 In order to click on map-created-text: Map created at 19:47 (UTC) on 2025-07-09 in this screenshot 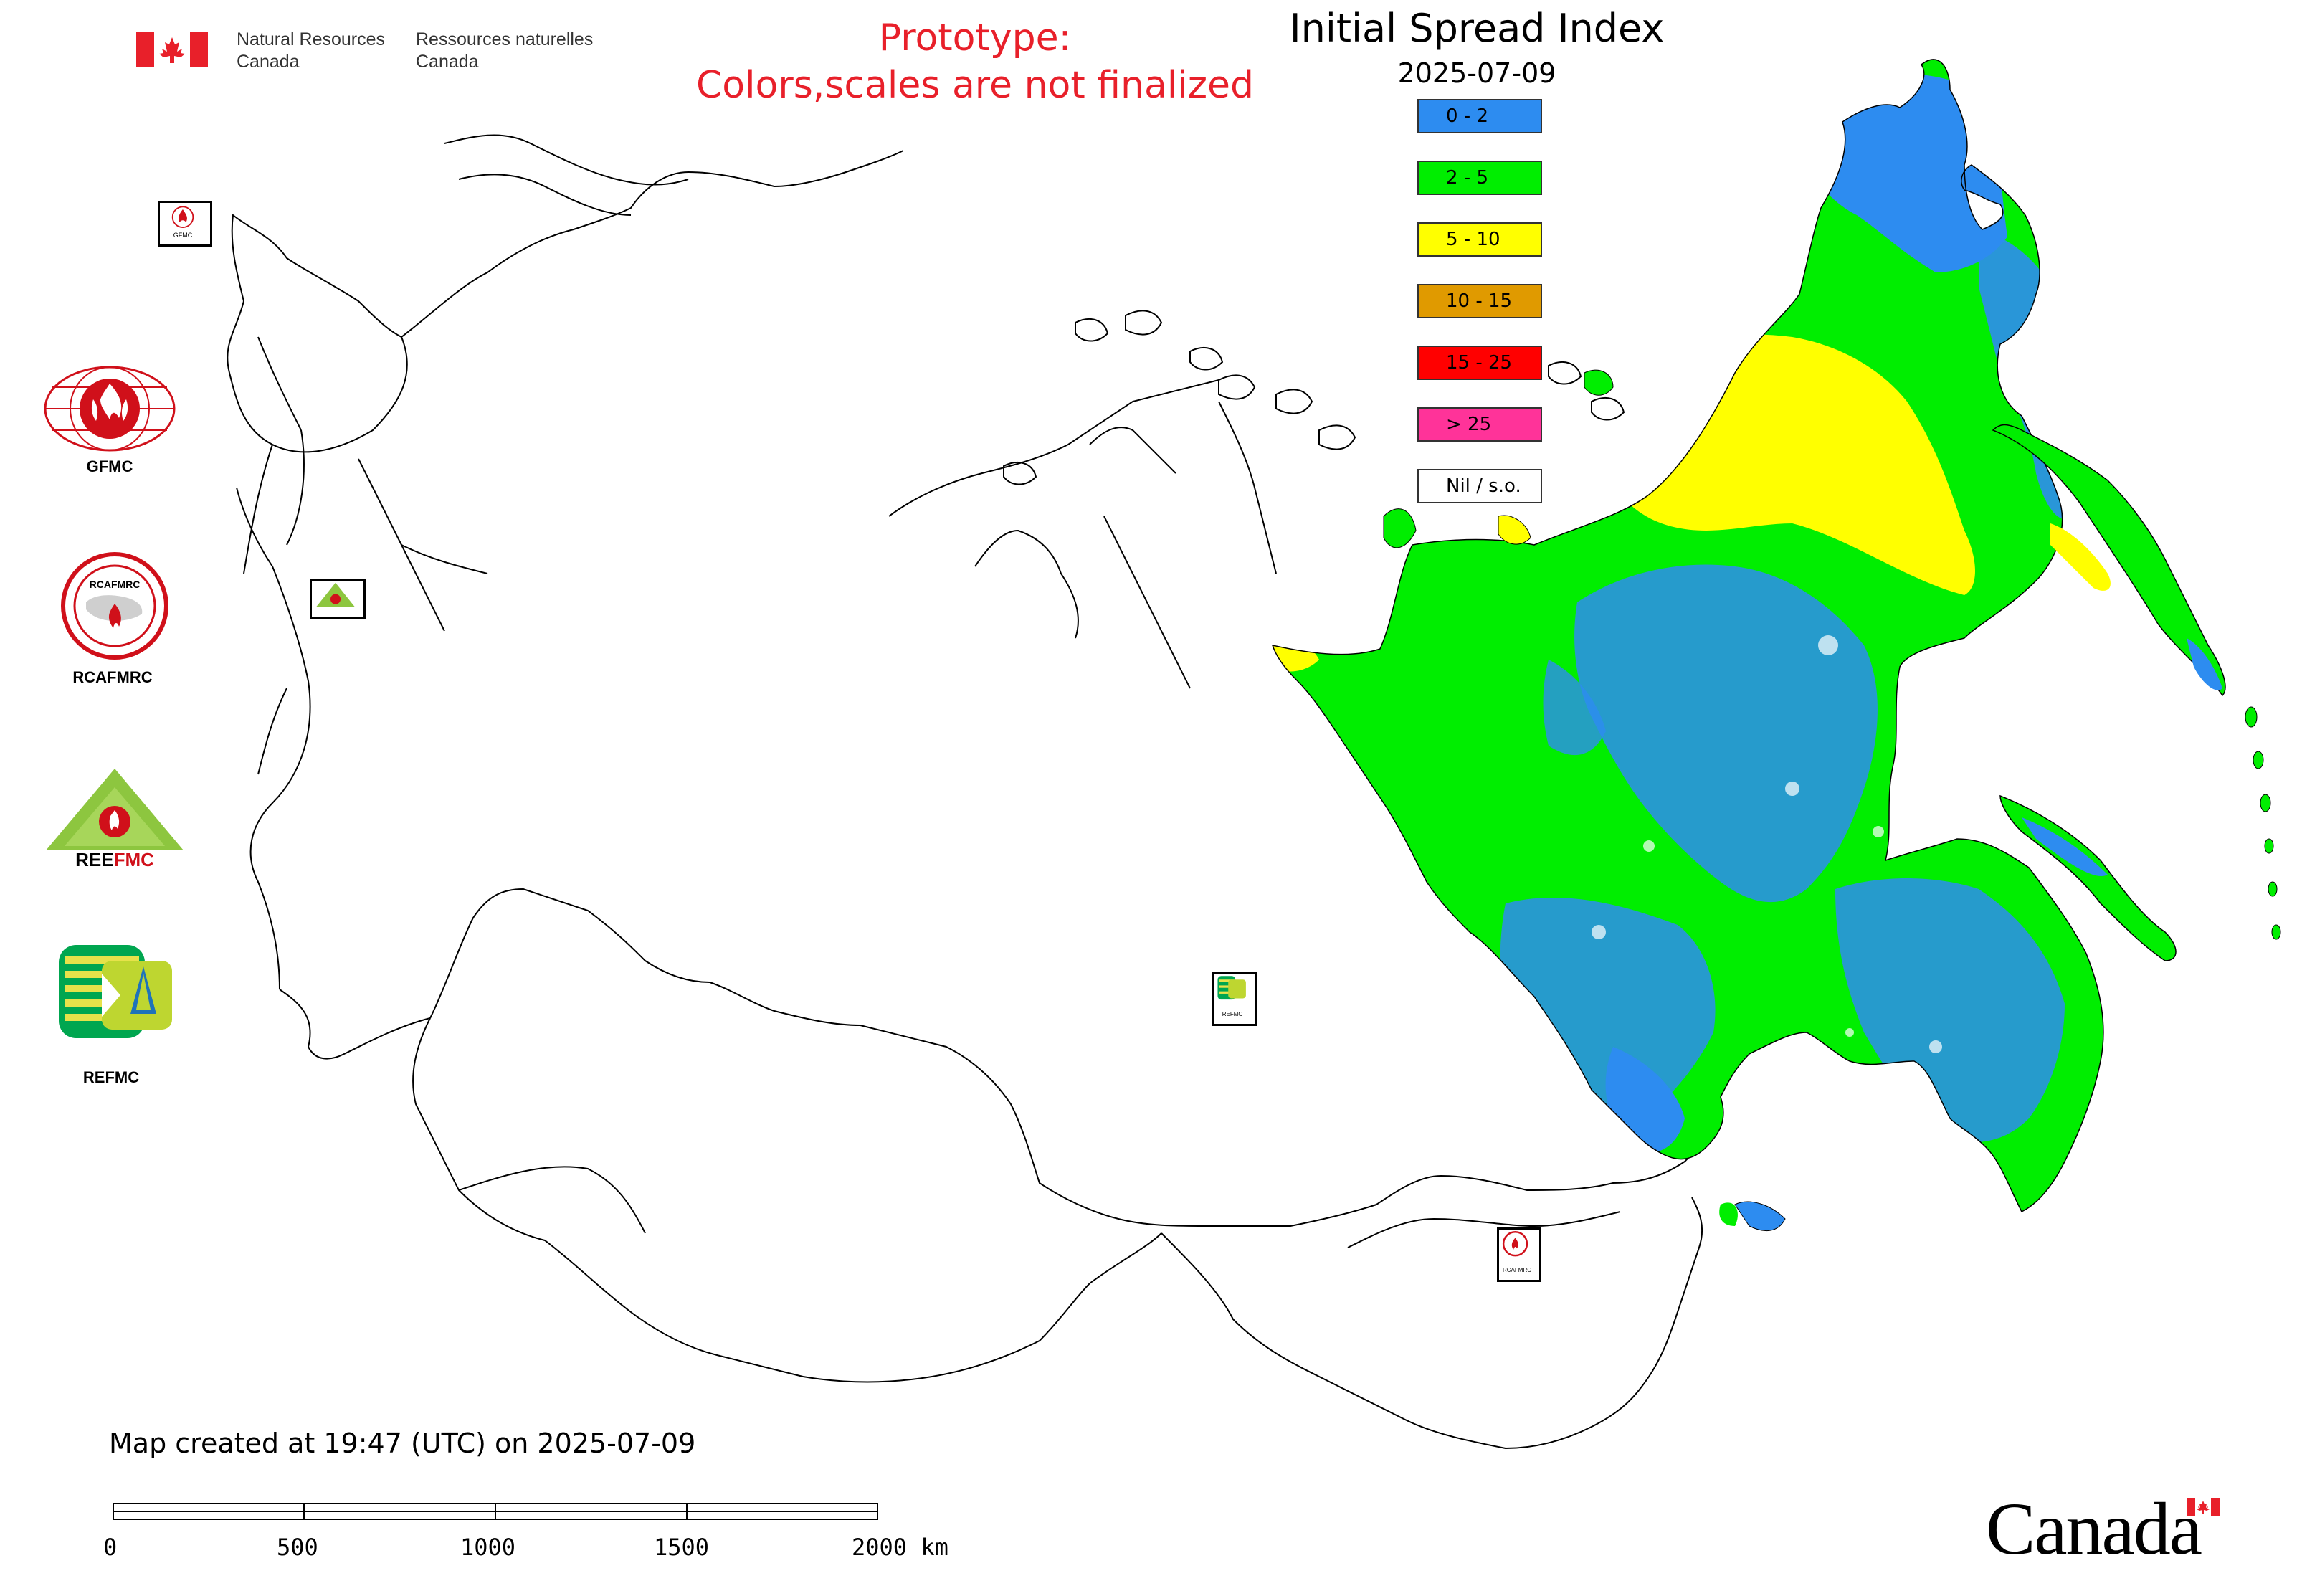, I will do `click(402, 1443)`.